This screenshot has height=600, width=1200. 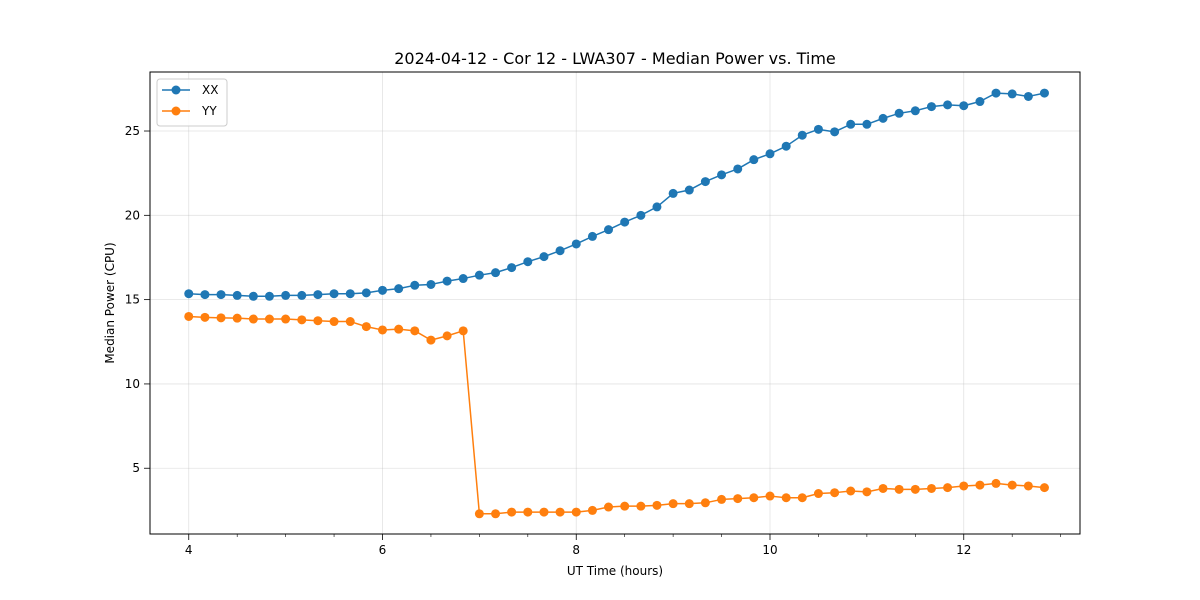 What do you see at coordinates (110, 302) in the screenshot?
I see `y-axis-label: Median Power (CPU)` at bounding box center [110, 302].